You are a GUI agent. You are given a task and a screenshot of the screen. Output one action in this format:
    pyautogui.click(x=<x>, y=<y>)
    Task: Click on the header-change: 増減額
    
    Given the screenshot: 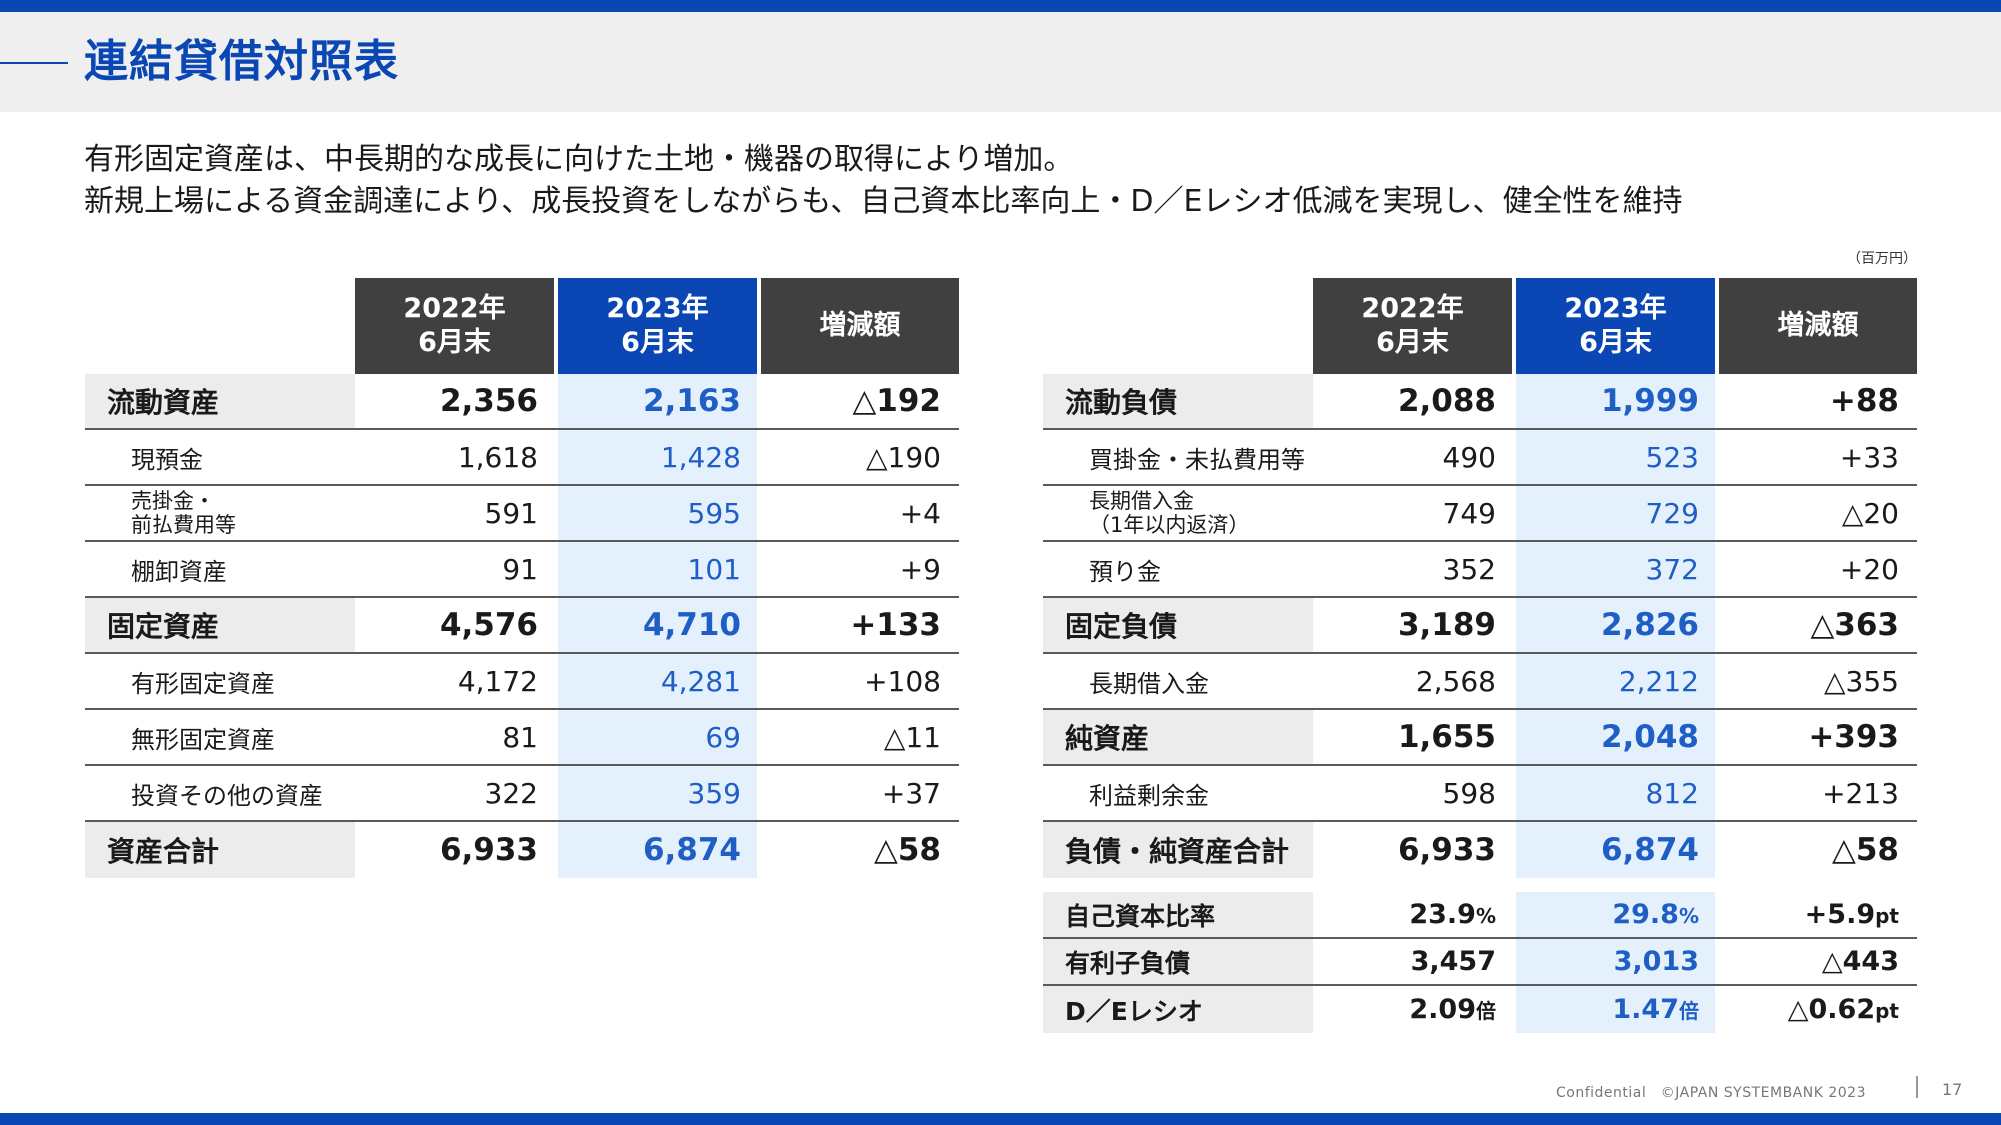 What is the action you would take?
    pyautogui.click(x=860, y=326)
    